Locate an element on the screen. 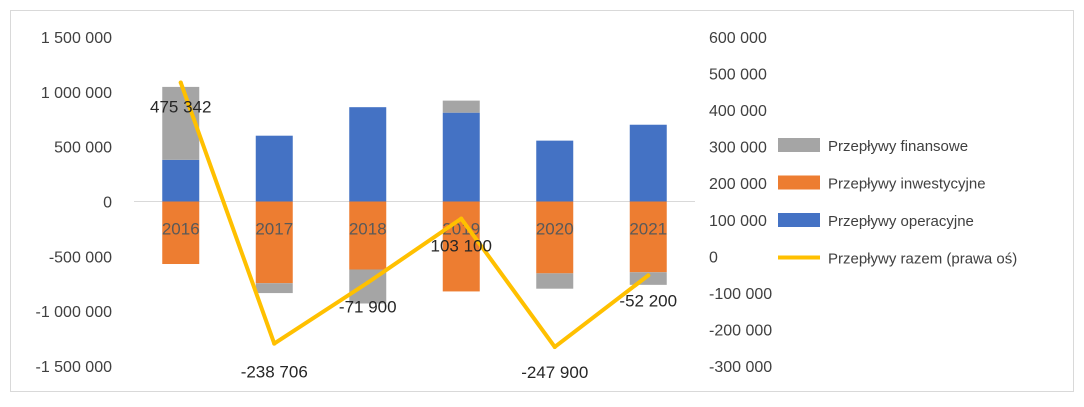 Image resolution: width=1084 pixels, height=407 pixels. right-axis-tick-label: 400 000 is located at coordinates (738, 111).